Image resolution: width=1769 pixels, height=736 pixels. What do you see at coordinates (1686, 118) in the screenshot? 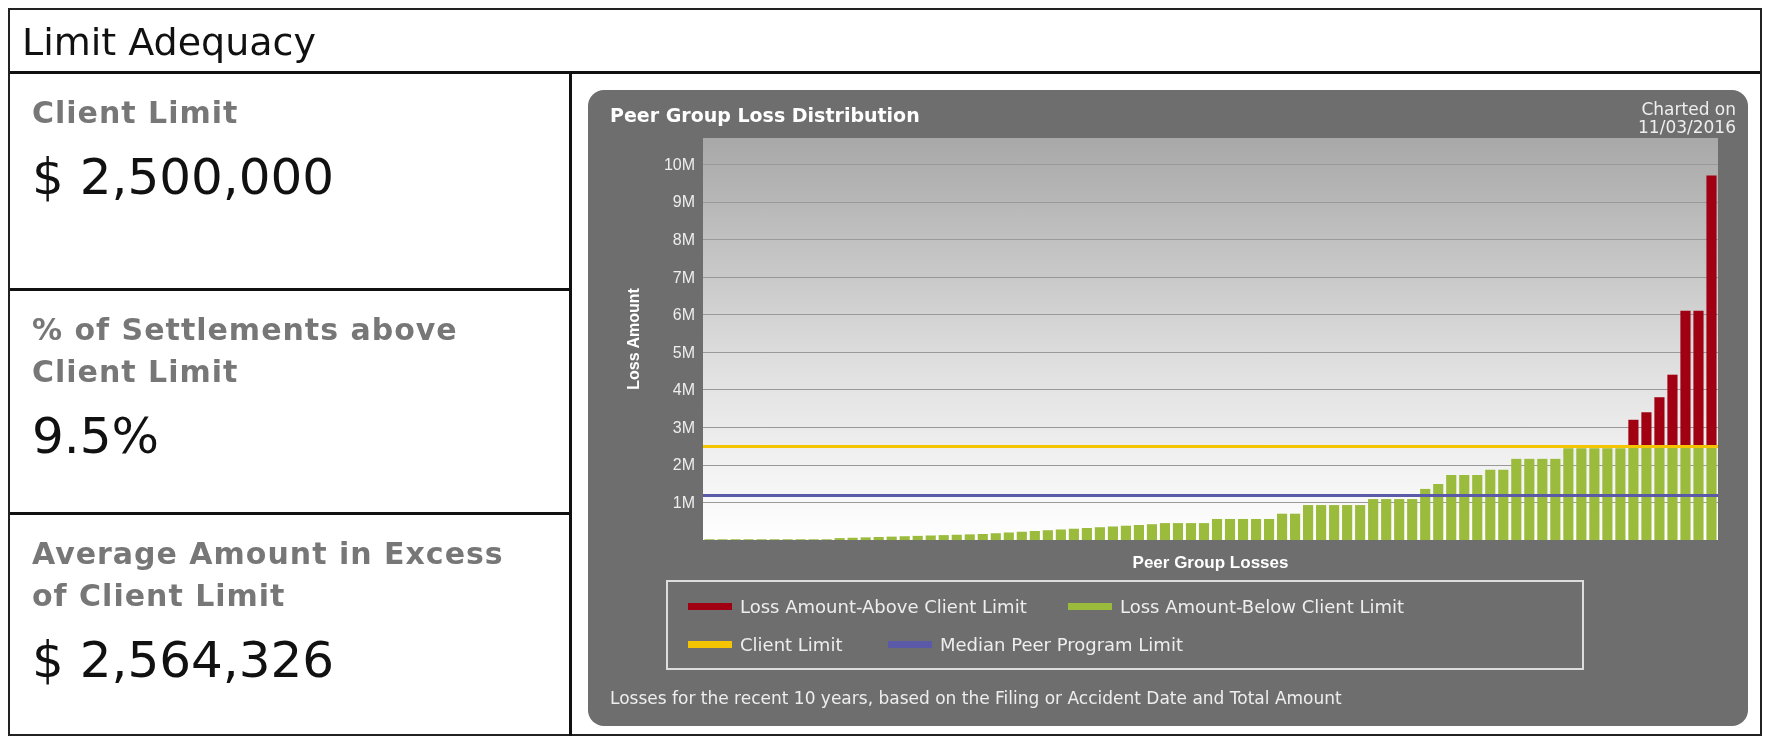
I see `chart-subtitle: Charted on 11/03/2016` at bounding box center [1686, 118].